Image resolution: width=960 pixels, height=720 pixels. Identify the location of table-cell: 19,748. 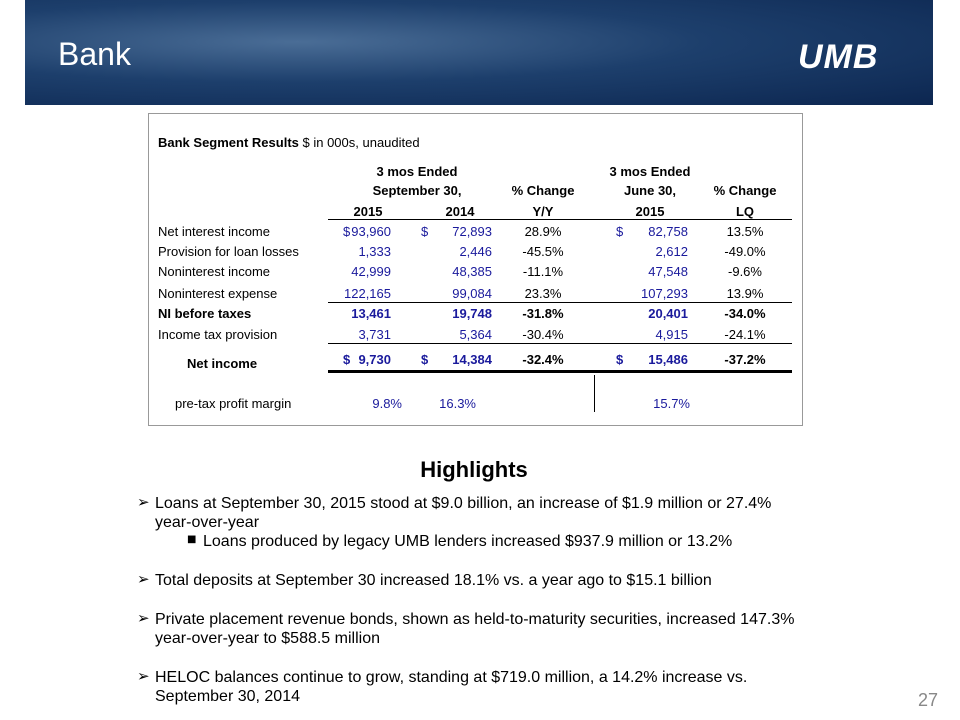
(472, 313).